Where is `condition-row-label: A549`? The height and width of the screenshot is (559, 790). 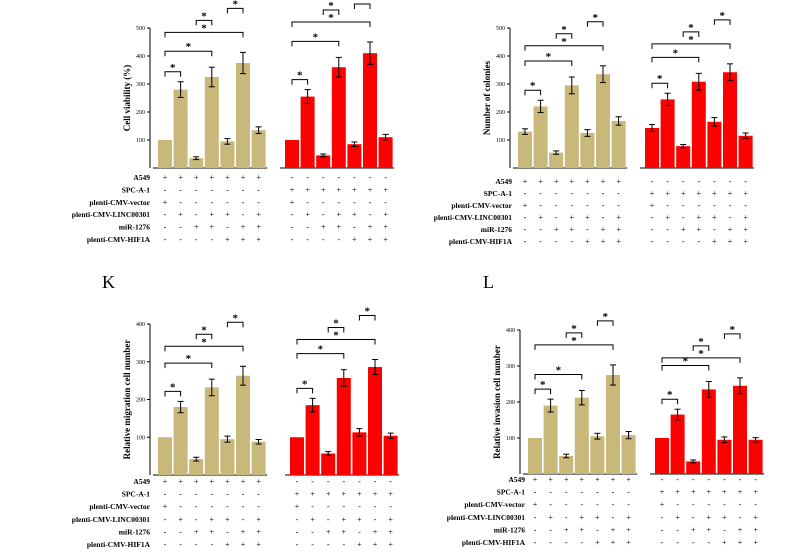
condition-row-label: A549 is located at coordinates (516, 479).